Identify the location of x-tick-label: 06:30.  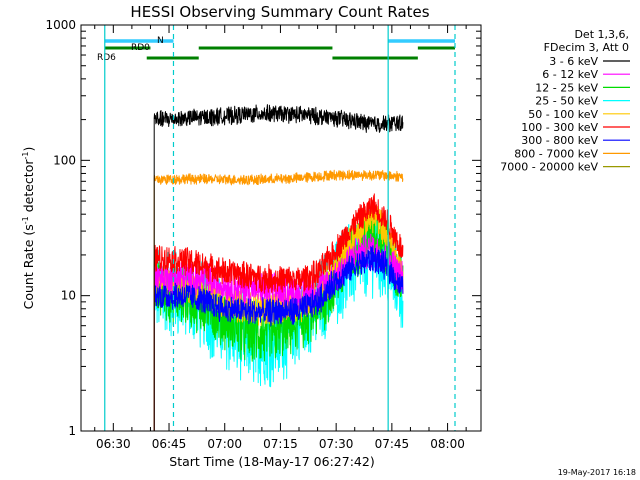
(113, 444).